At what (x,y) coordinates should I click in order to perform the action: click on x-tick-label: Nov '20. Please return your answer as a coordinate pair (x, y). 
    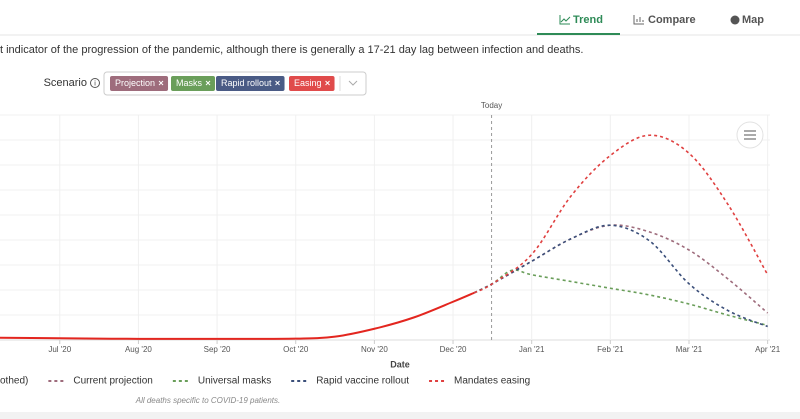
    Looking at the image, I should click on (374, 349).